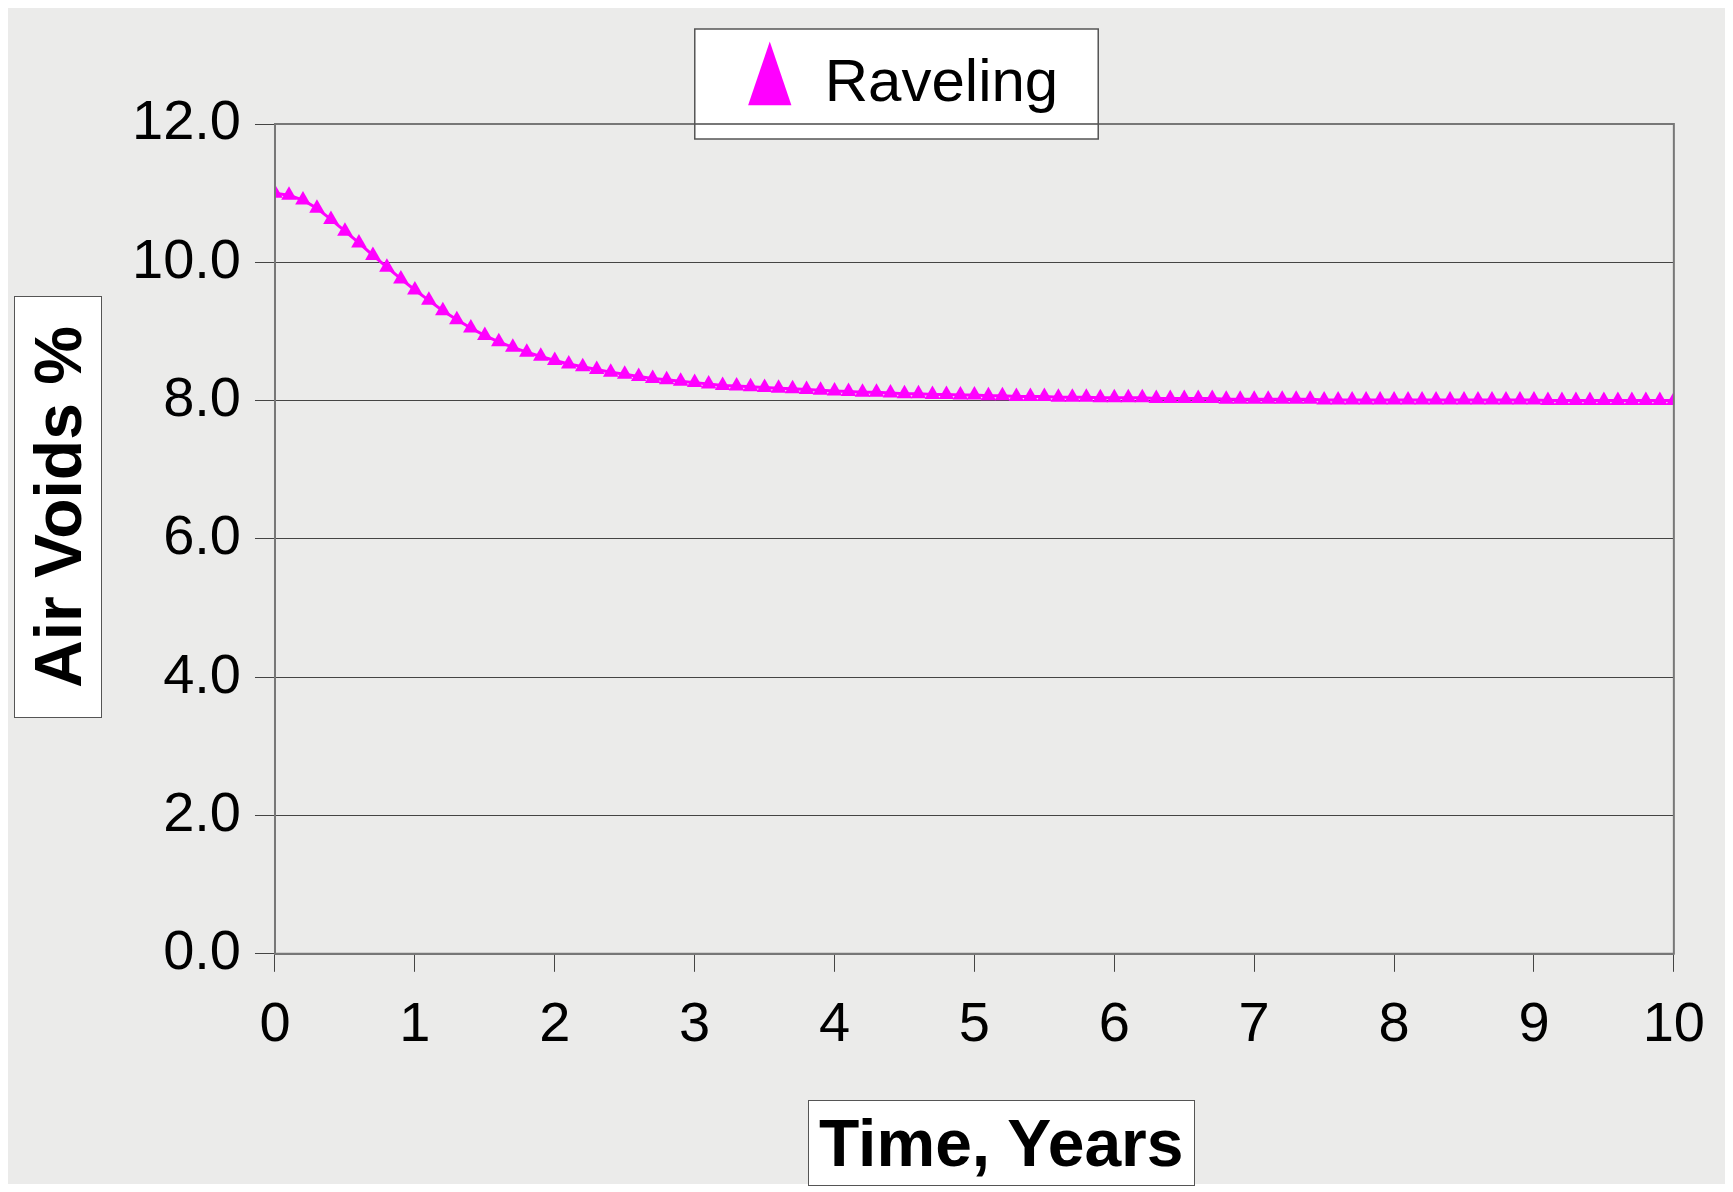  I want to click on legend-label: Raveling, so click(941, 80).